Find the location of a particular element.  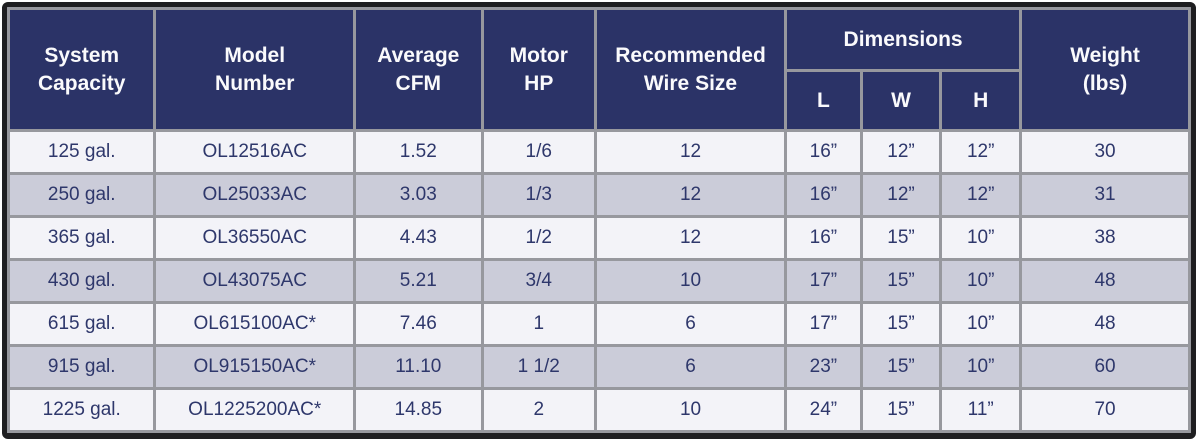

table-cell: 1 is located at coordinates (538, 324).